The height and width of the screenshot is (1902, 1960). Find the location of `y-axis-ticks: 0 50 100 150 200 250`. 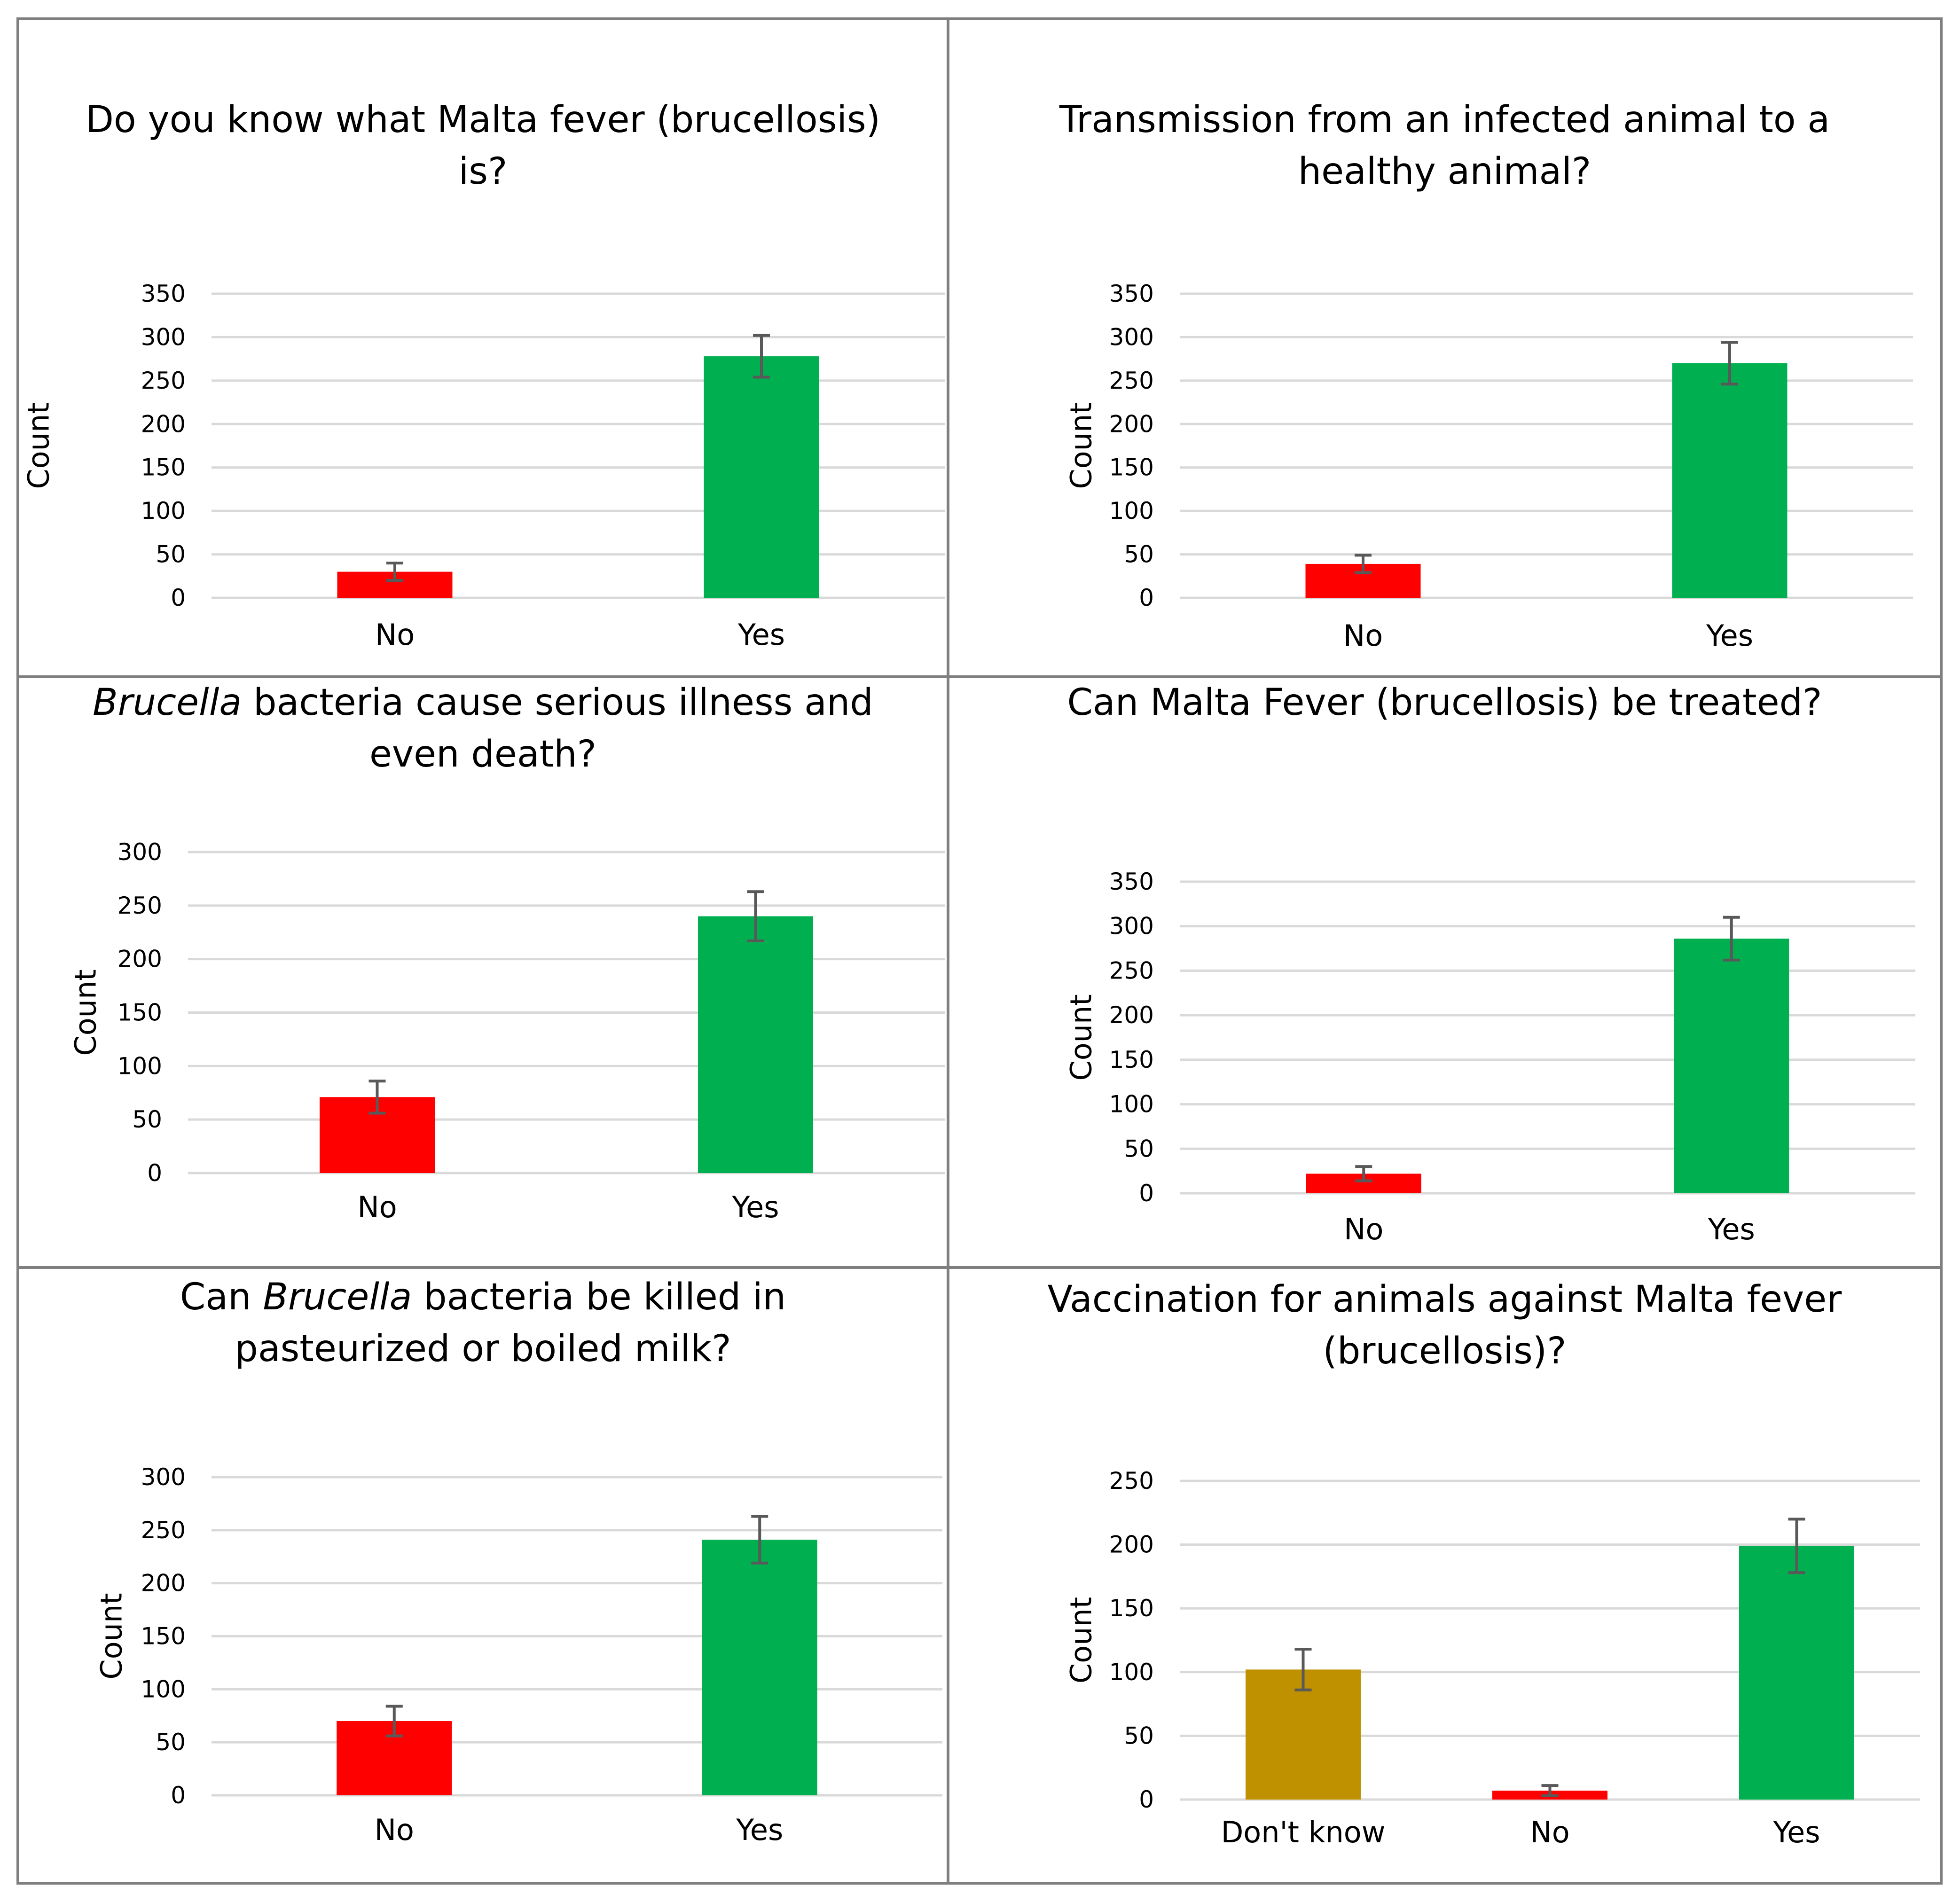

y-axis-ticks: 0 50 100 150 200 250 is located at coordinates (1131, 1640).